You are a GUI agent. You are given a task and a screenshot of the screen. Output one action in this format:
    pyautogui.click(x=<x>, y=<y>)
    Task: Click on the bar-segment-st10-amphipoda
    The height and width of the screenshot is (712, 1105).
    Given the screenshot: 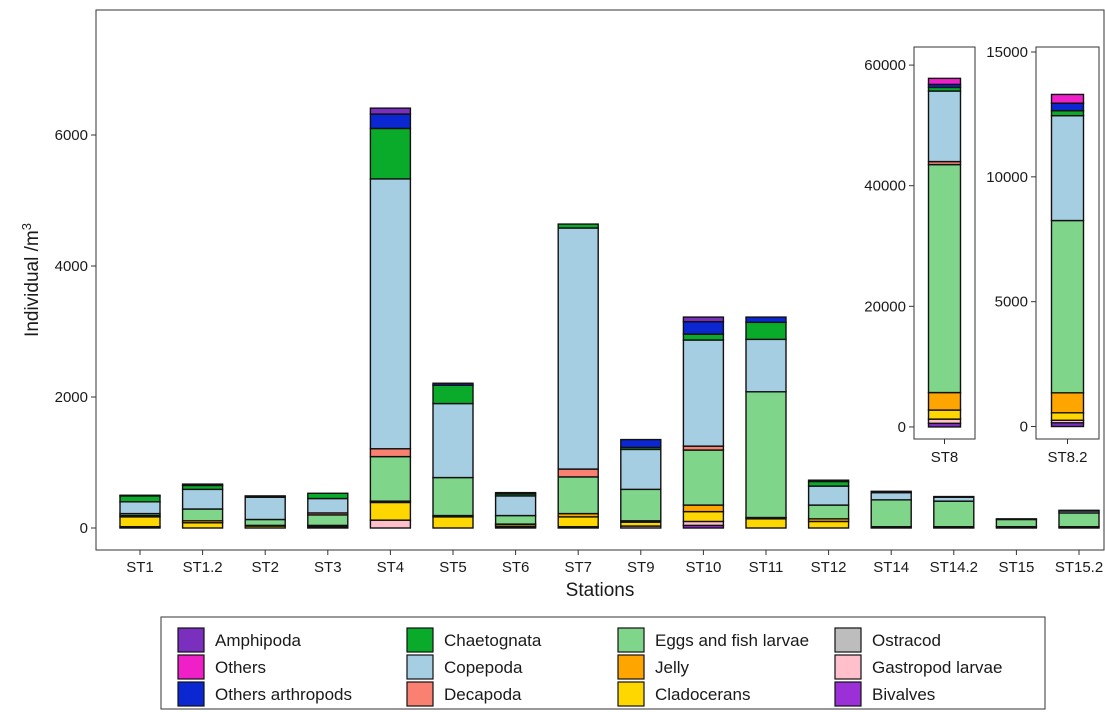 What is the action you would take?
    pyautogui.click(x=703, y=319)
    